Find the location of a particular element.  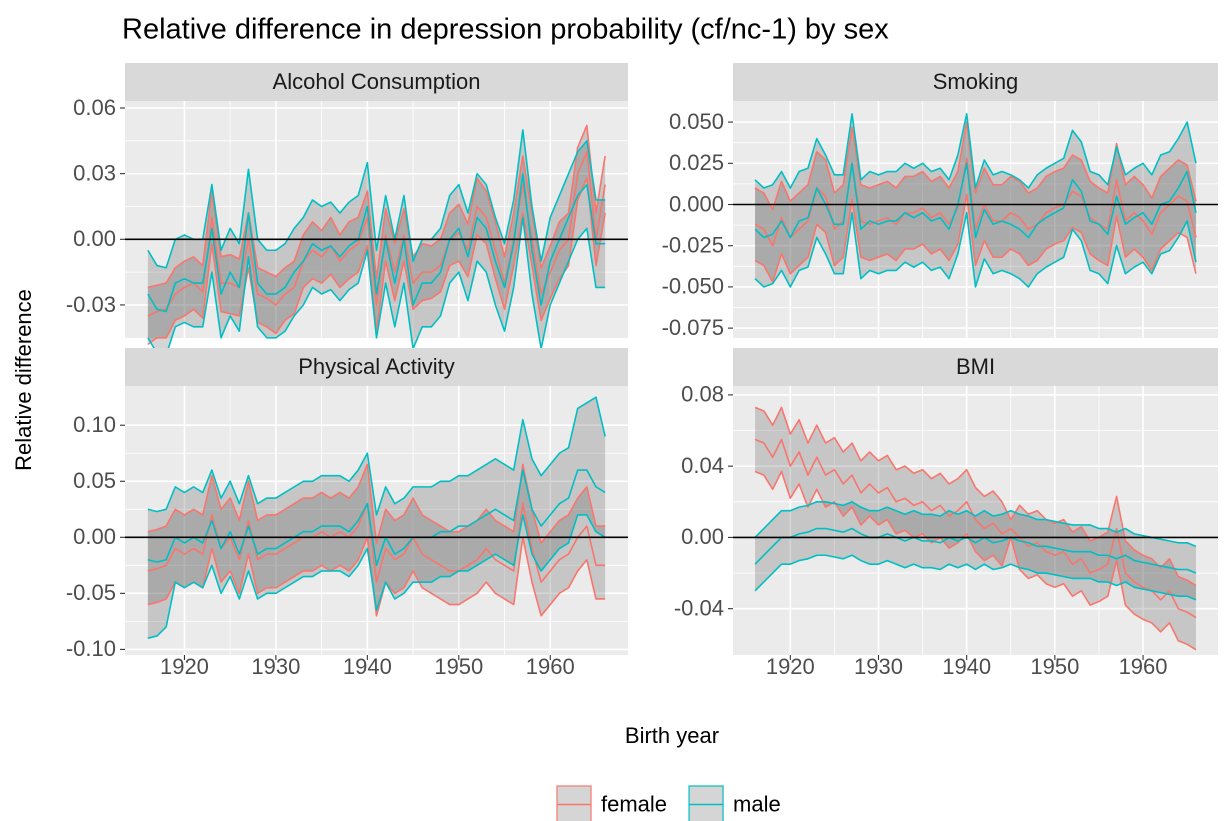

y-tick-label: 0.000 is located at coordinates (696, 203).